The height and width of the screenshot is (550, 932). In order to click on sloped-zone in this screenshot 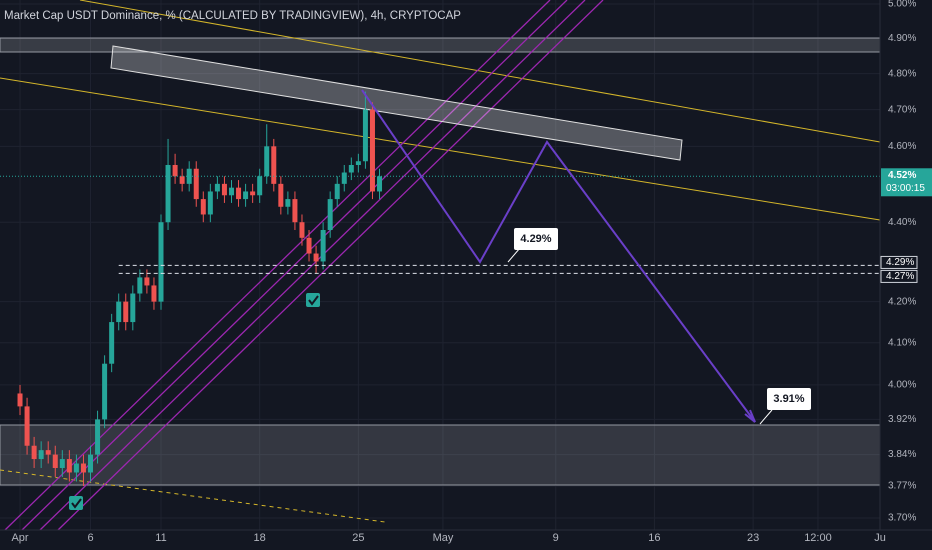, I will do `click(396, 103)`.